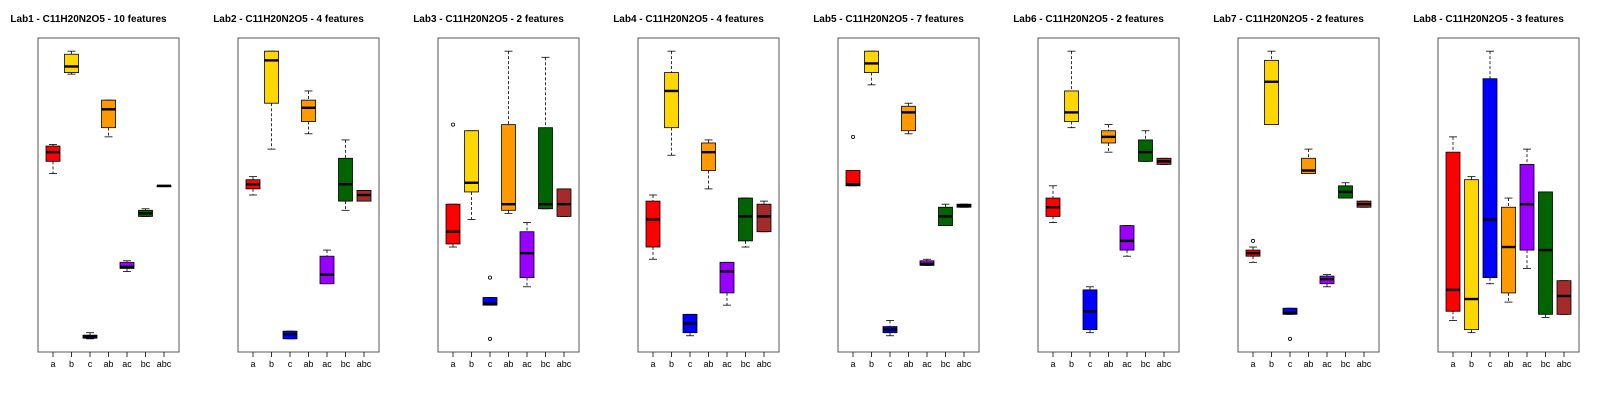 This screenshot has height=400, width=1600. I want to click on panel-title: Lab3 - C11H20N2O5 - 2 features, so click(488, 19).